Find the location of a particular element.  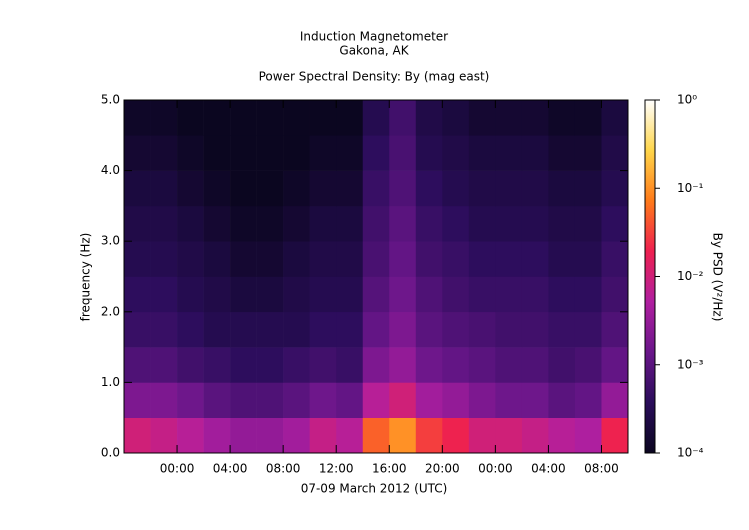

y-tick-label: 4.0 is located at coordinates (110, 170).